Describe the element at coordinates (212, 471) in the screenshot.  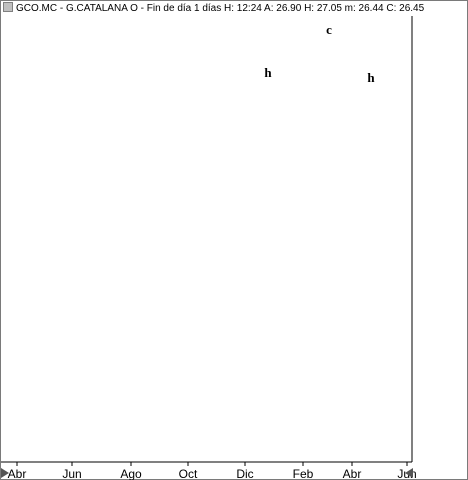
I see `x-axis-ticks: AbrJunAgoOctDicFebAbrJun` at that location.